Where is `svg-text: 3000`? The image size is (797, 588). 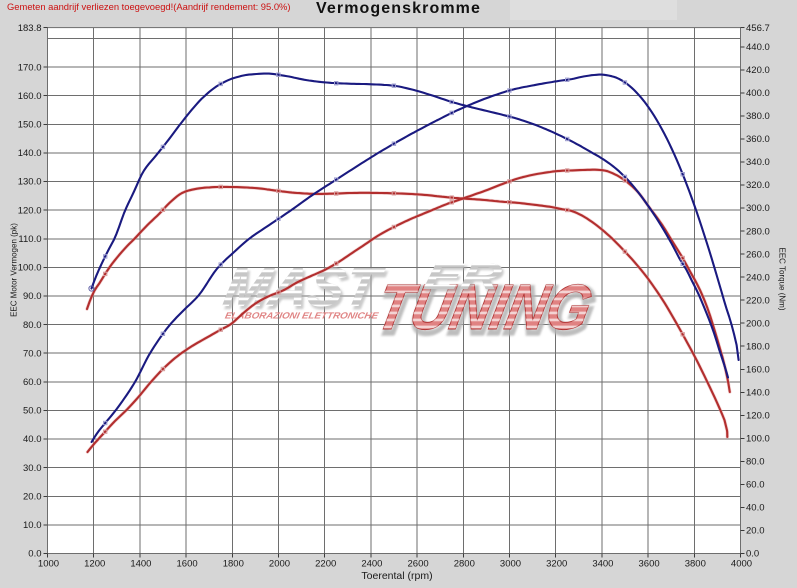 svg-text: 3000 is located at coordinates (510, 564).